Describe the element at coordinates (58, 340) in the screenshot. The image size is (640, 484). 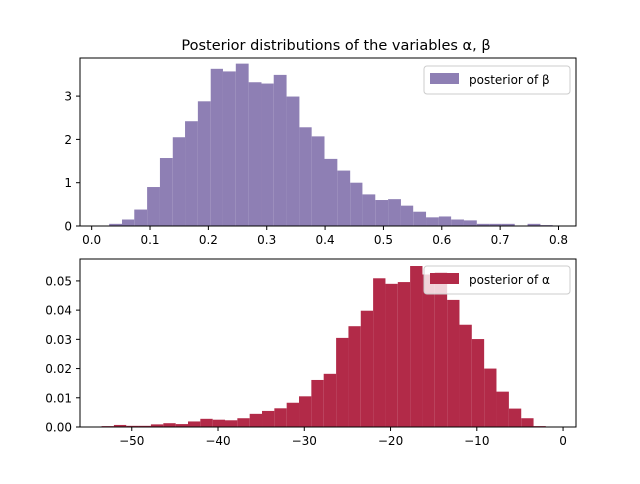
I see `alpha-y-tick-label: 0.03` at that location.